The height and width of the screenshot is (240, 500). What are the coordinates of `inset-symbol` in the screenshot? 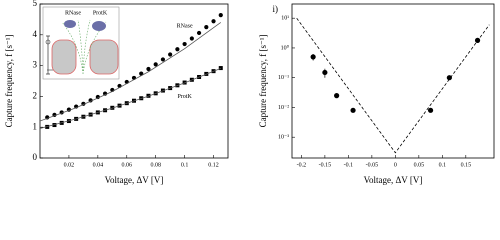 It's located at (48, 42).